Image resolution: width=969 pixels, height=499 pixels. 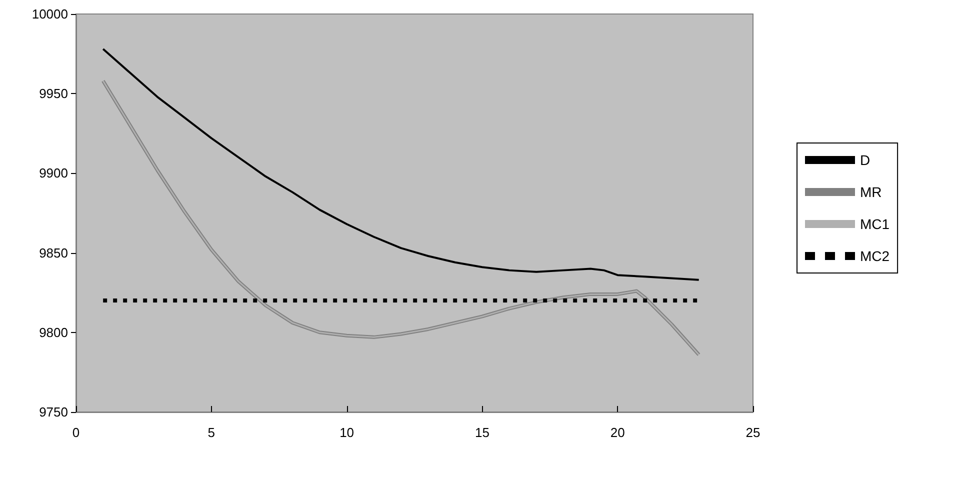 What do you see at coordinates (53, 252) in the screenshot?
I see `y-tick-label: 9850` at bounding box center [53, 252].